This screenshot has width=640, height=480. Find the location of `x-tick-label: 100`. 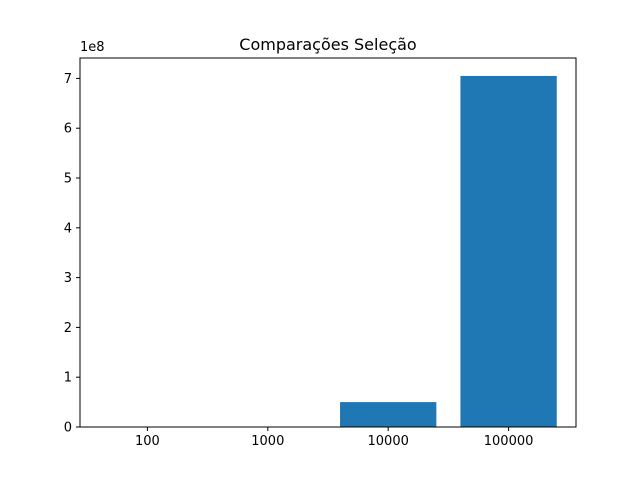

x-tick-label: 100 is located at coordinates (147, 441).